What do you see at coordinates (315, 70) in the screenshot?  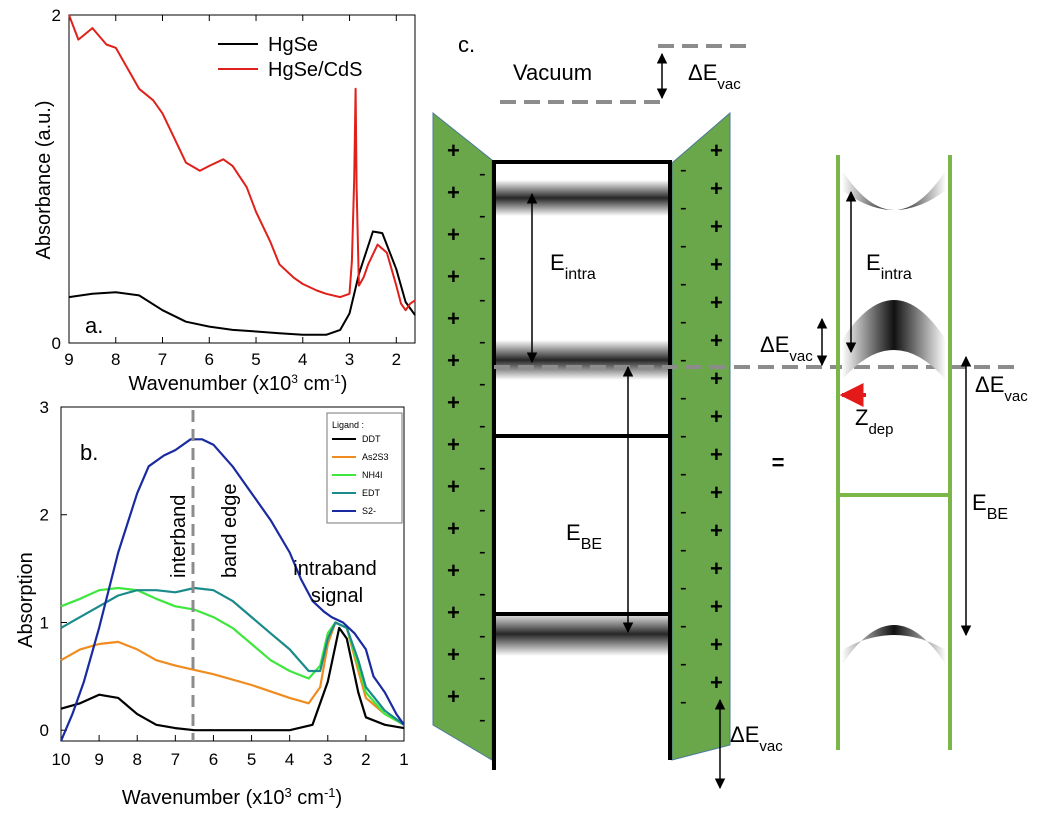 I see `legend-hgse-cds-label: HgSe/CdS` at bounding box center [315, 70].